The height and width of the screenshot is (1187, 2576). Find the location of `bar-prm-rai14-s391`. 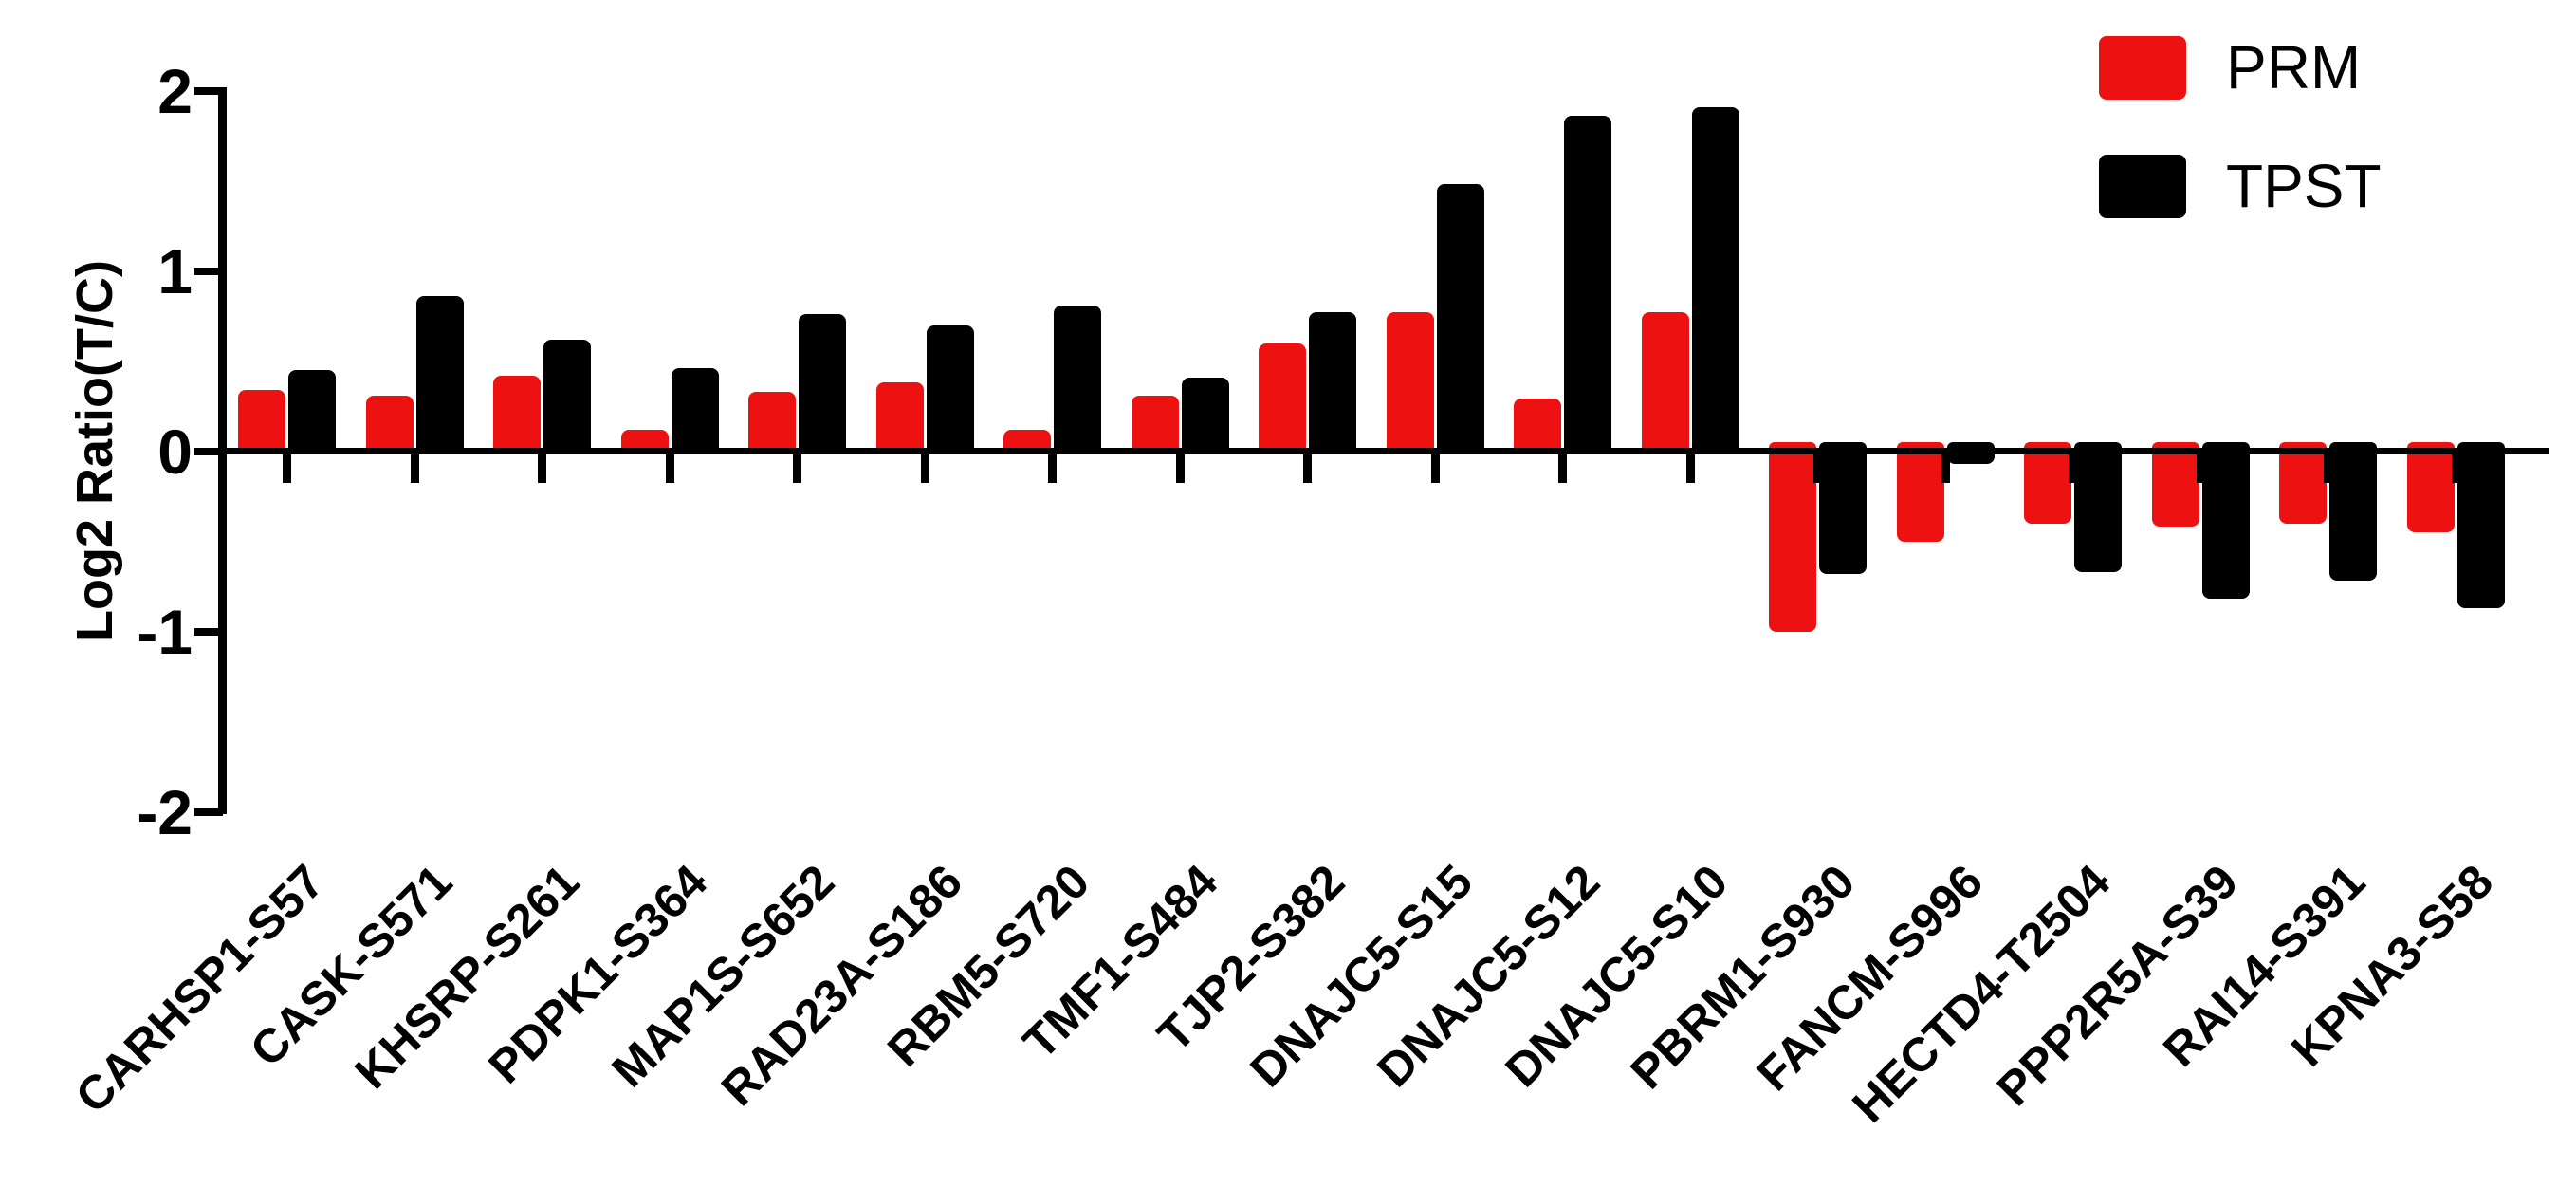

bar-prm-rai14-s391 is located at coordinates (2303, 482).